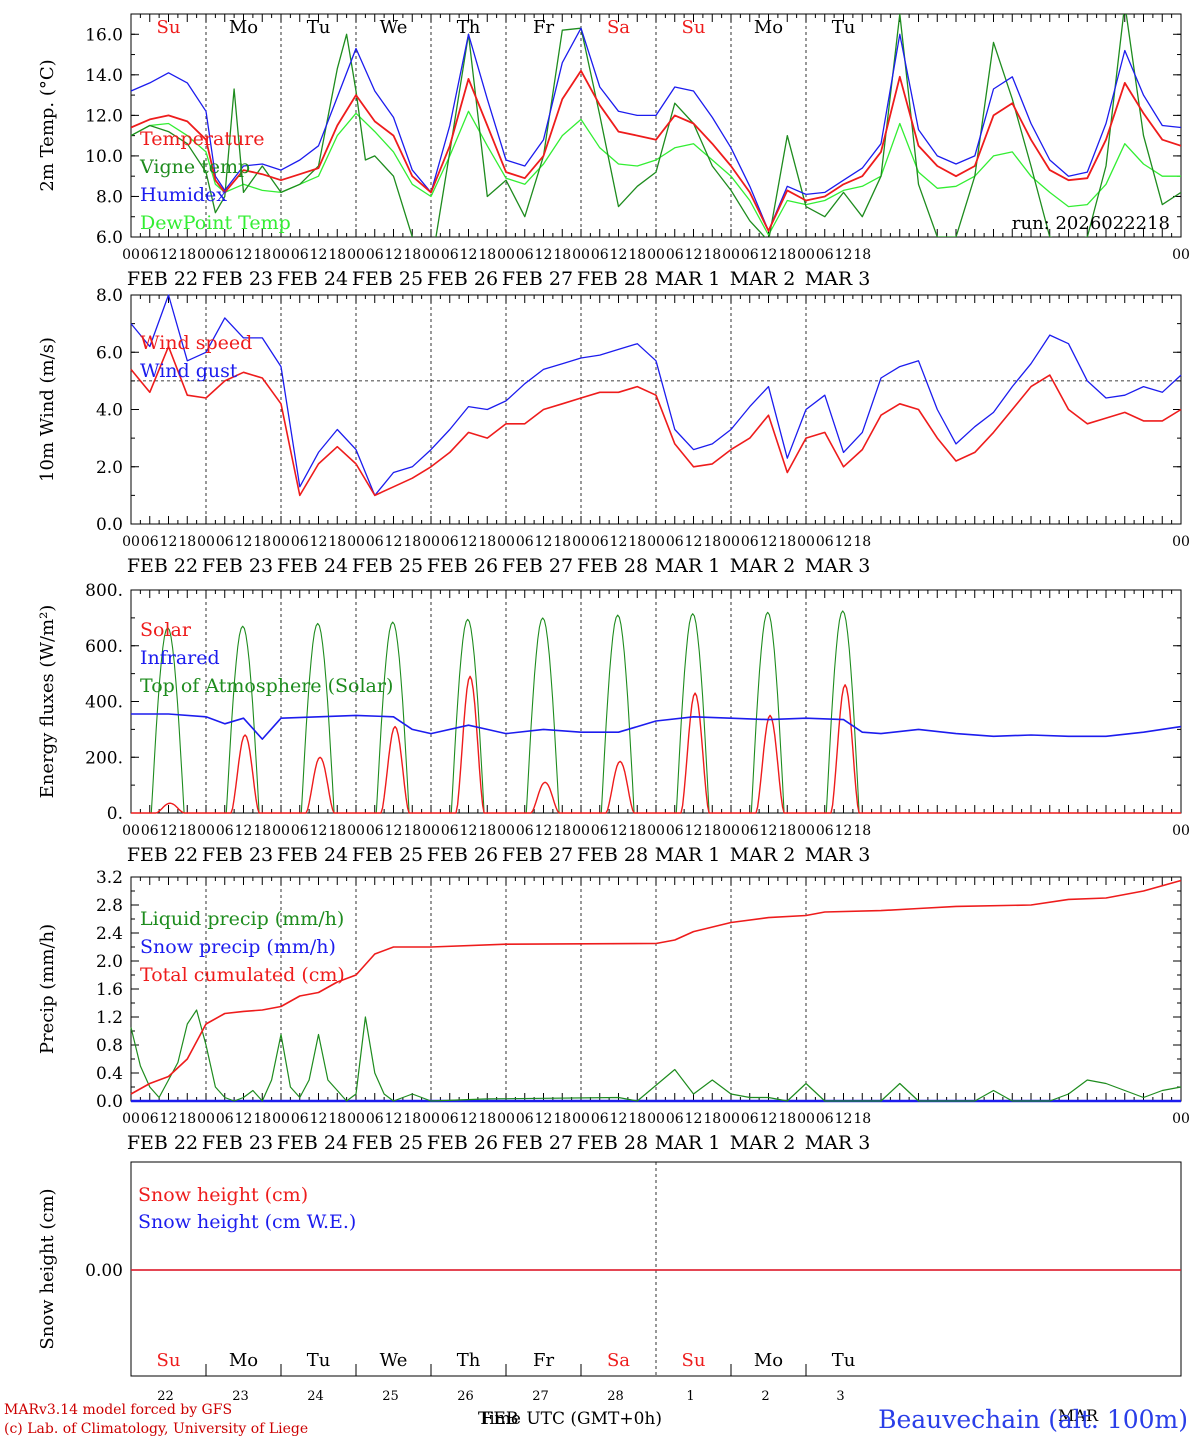 The image size is (1194, 1440). What do you see at coordinates (570, 1419) in the screenshot?
I see `time-axis-label: Time UTC (GMT+0h)` at bounding box center [570, 1419].